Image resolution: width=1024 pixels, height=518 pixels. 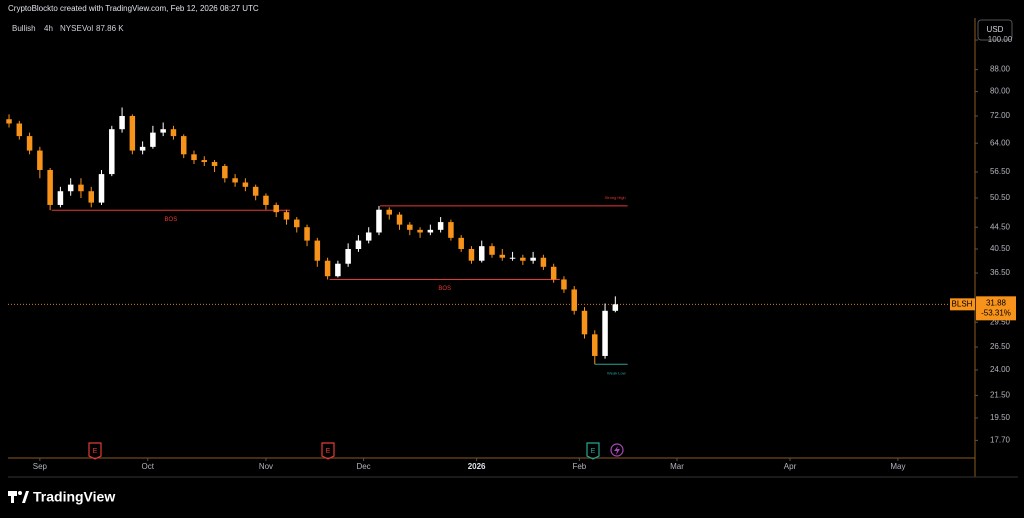 What do you see at coordinates (1000, 69) in the screenshot?
I see `y-tick-label: 88.00` at bounding box center [1000, 69].